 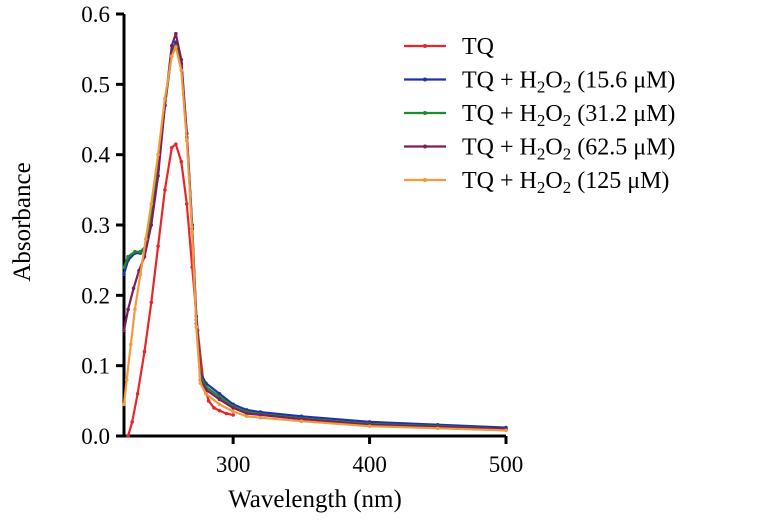 What do you see at coordinates (506, 464) in the screenshot?
I see `x-tick-label: 500` at bounding box center [506, 464].